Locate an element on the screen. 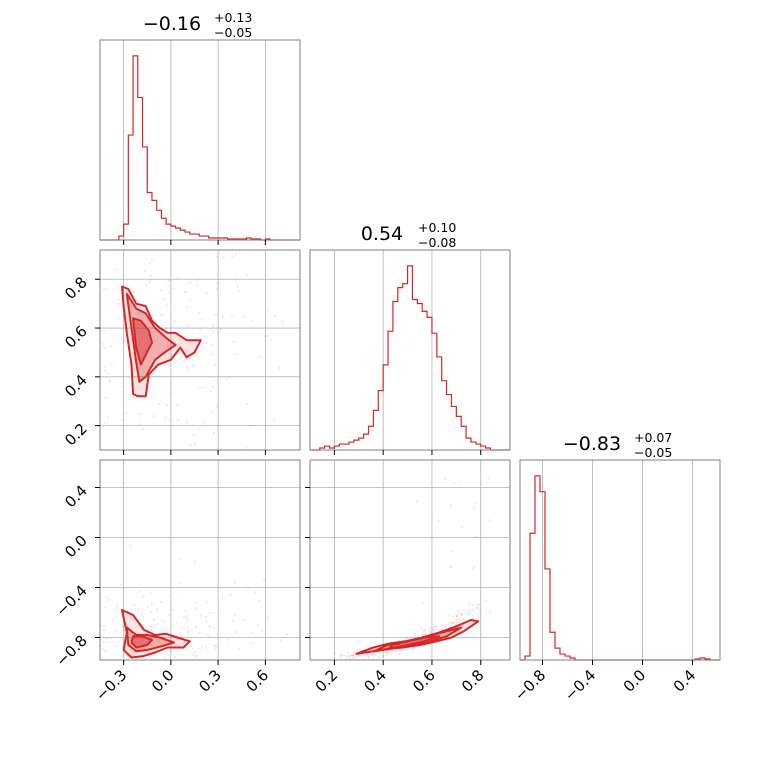 The image size is (760, 760). xtick-label-0-2: 0.3 is located at coordinates (210, 681).